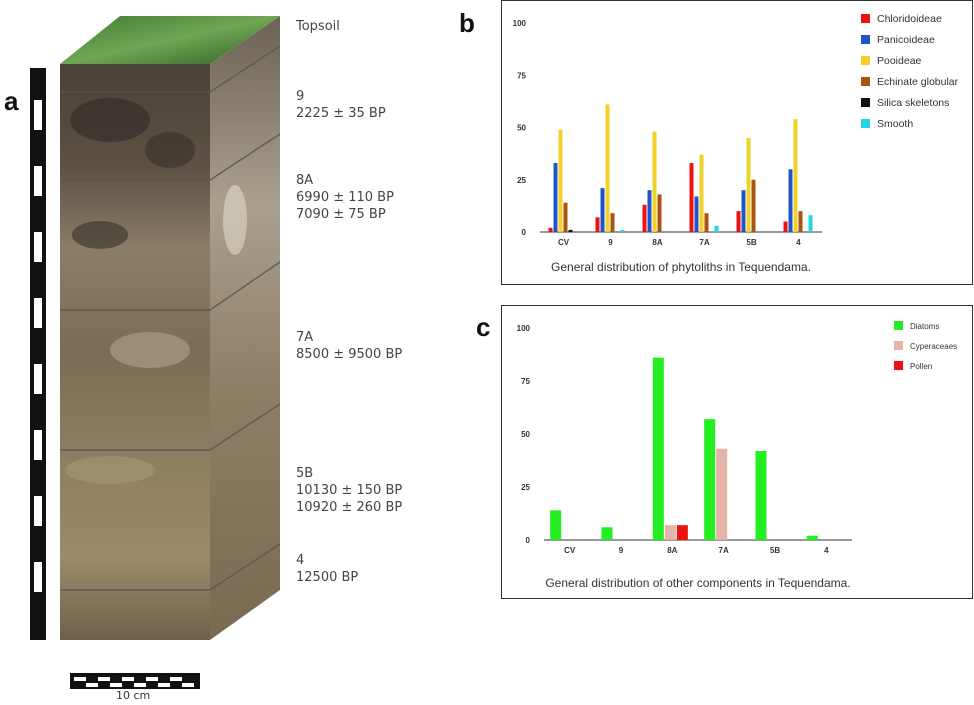 The height and width of the screenshot is (705, 974). What do you see at coordinates (659, 213) in the screenshot?
I see `bar-echinate-globular-8a` at bounding box center [659, 213].